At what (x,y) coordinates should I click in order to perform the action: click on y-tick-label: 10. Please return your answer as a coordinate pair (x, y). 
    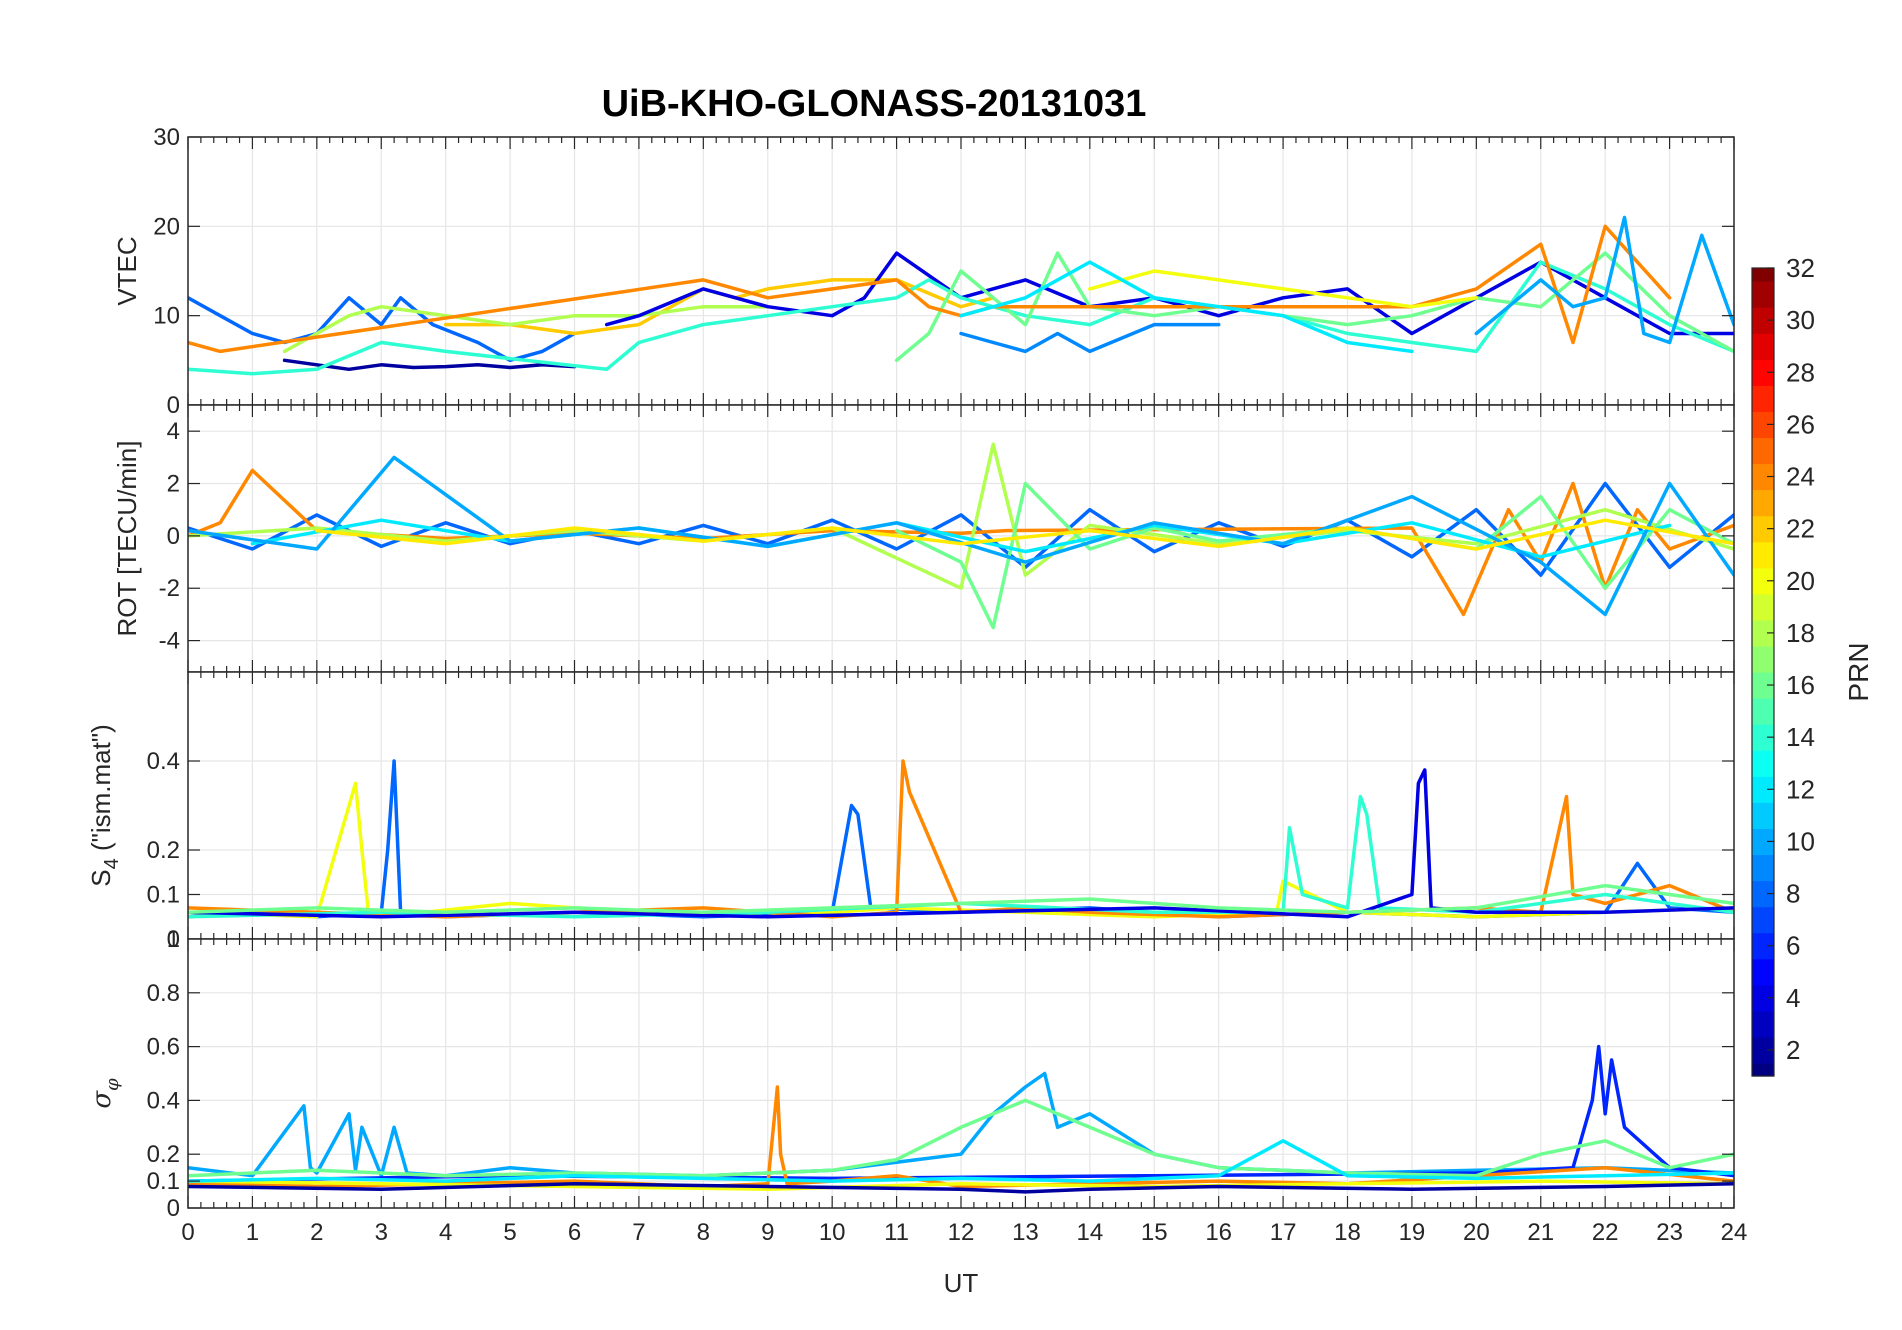
    Looking at the image, I should click on (166, 316).